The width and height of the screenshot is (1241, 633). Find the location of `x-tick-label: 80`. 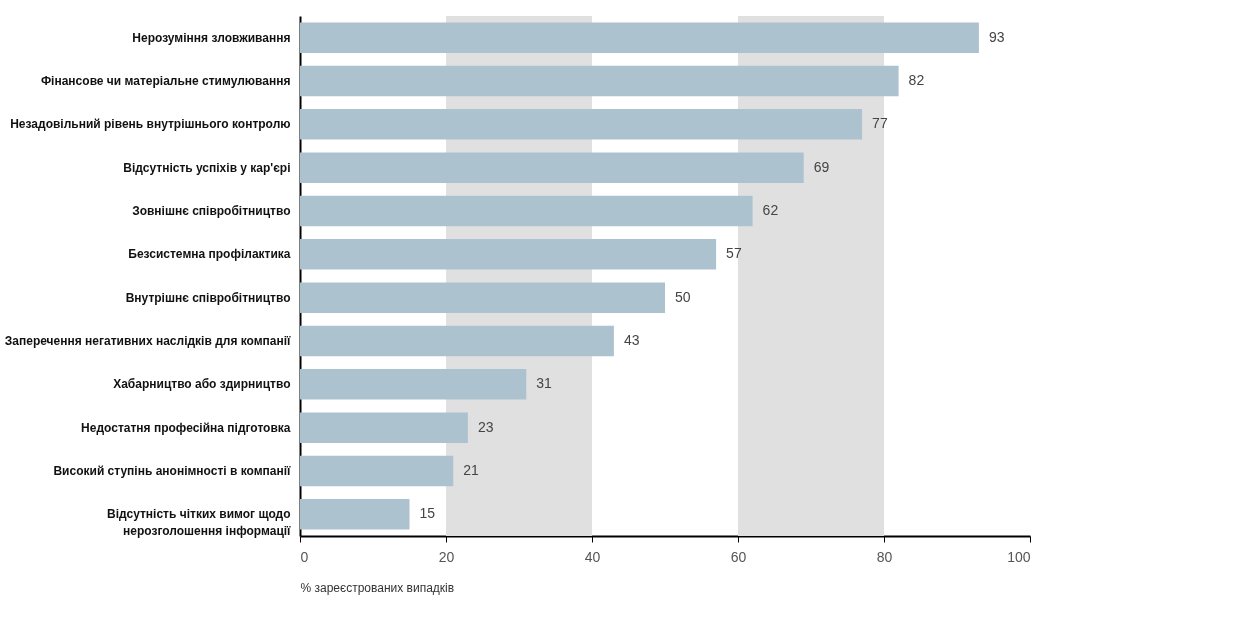

x-tick-label: 80 is located at coordinates (884, 556).